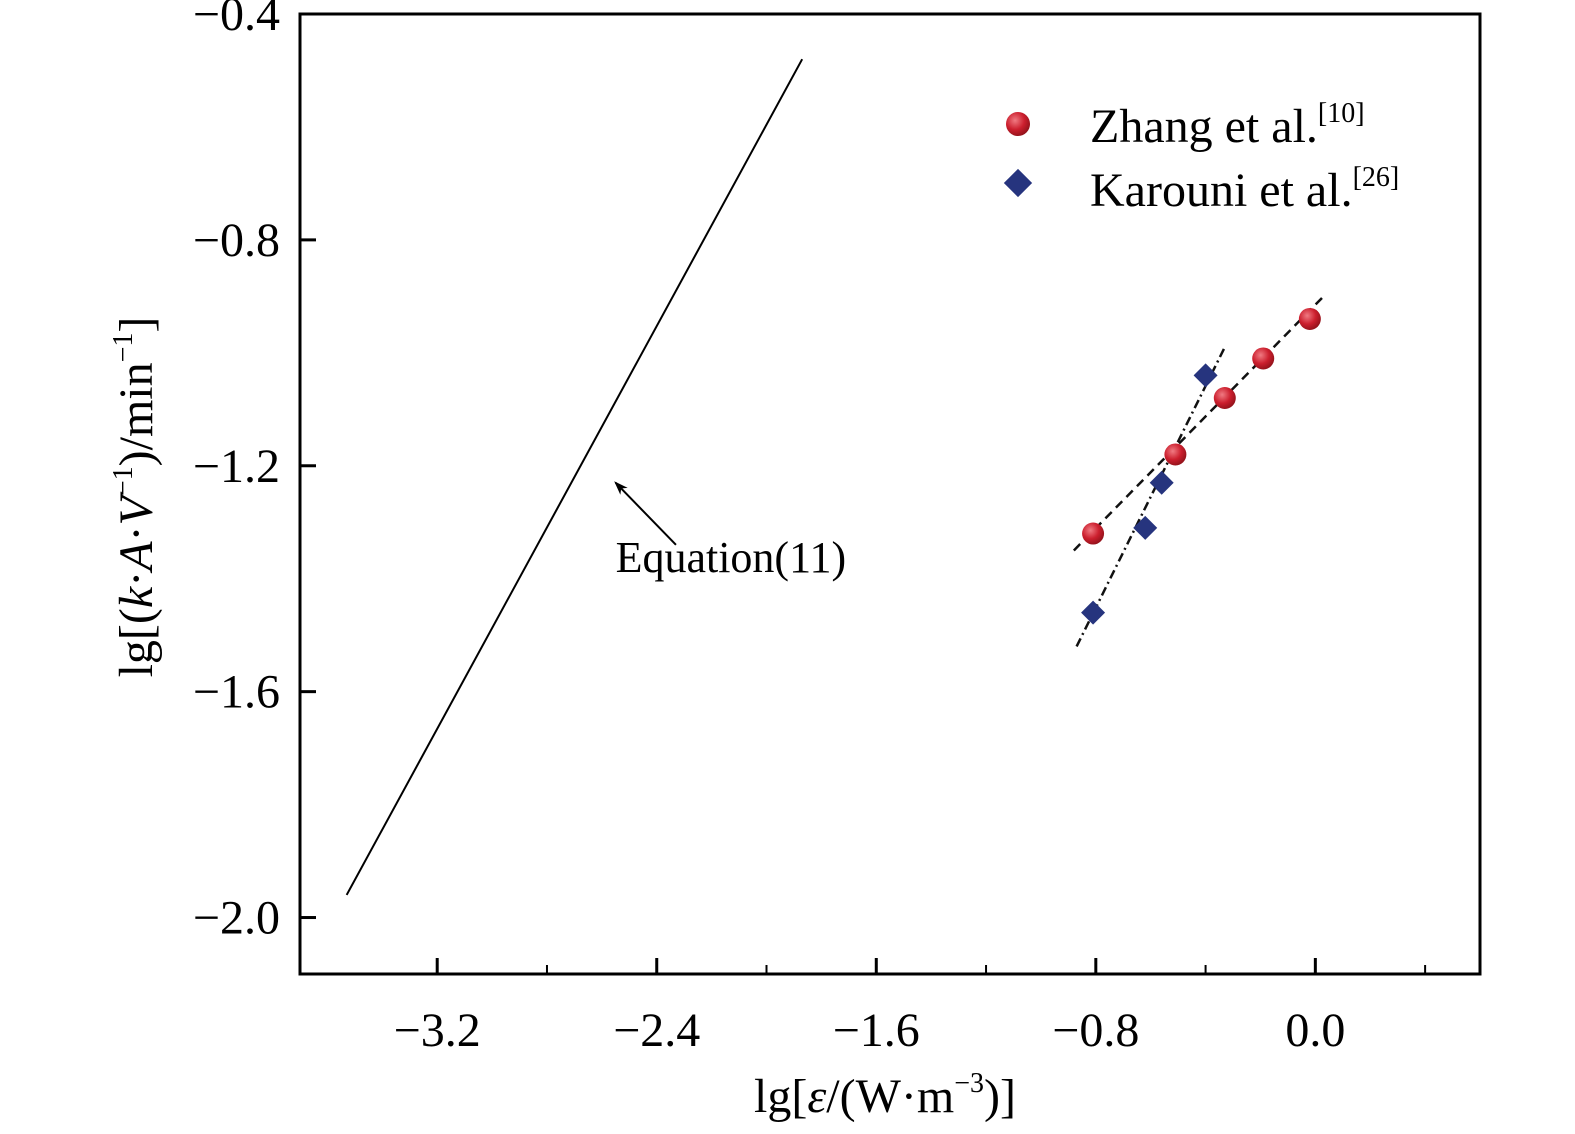 The image size is (1575, 1134). I want to click on zhang-fit-line, so click(1198, 423).